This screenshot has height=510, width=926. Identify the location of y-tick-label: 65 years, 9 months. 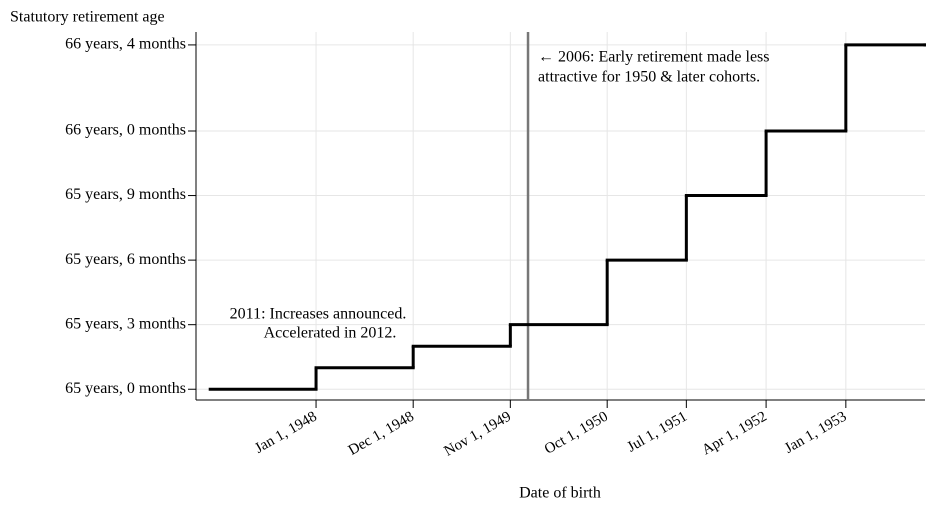
(125, 194).